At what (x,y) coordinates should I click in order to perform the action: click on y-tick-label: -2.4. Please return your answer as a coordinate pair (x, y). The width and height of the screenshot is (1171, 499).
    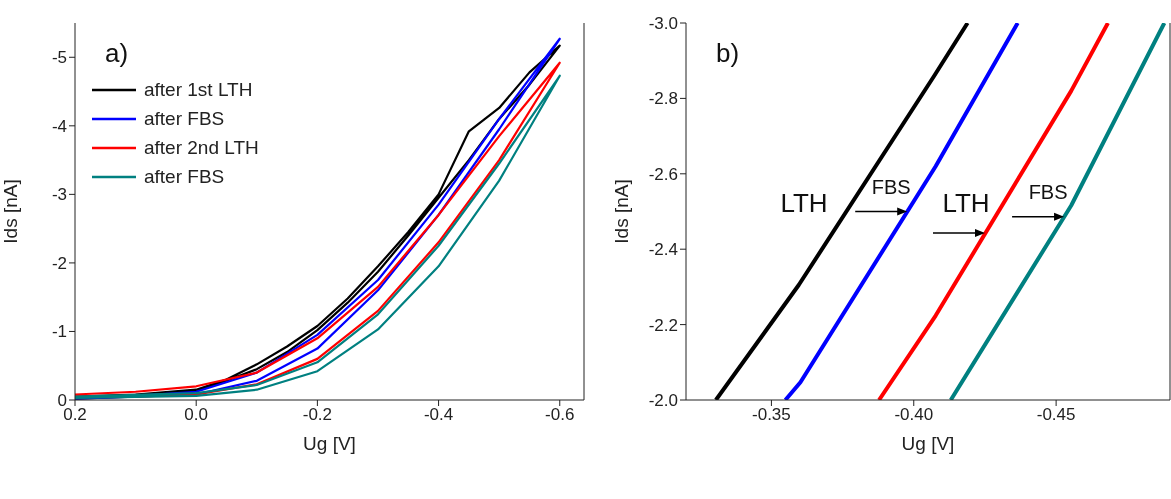
    Looking at the image, I should click on (663, 250).